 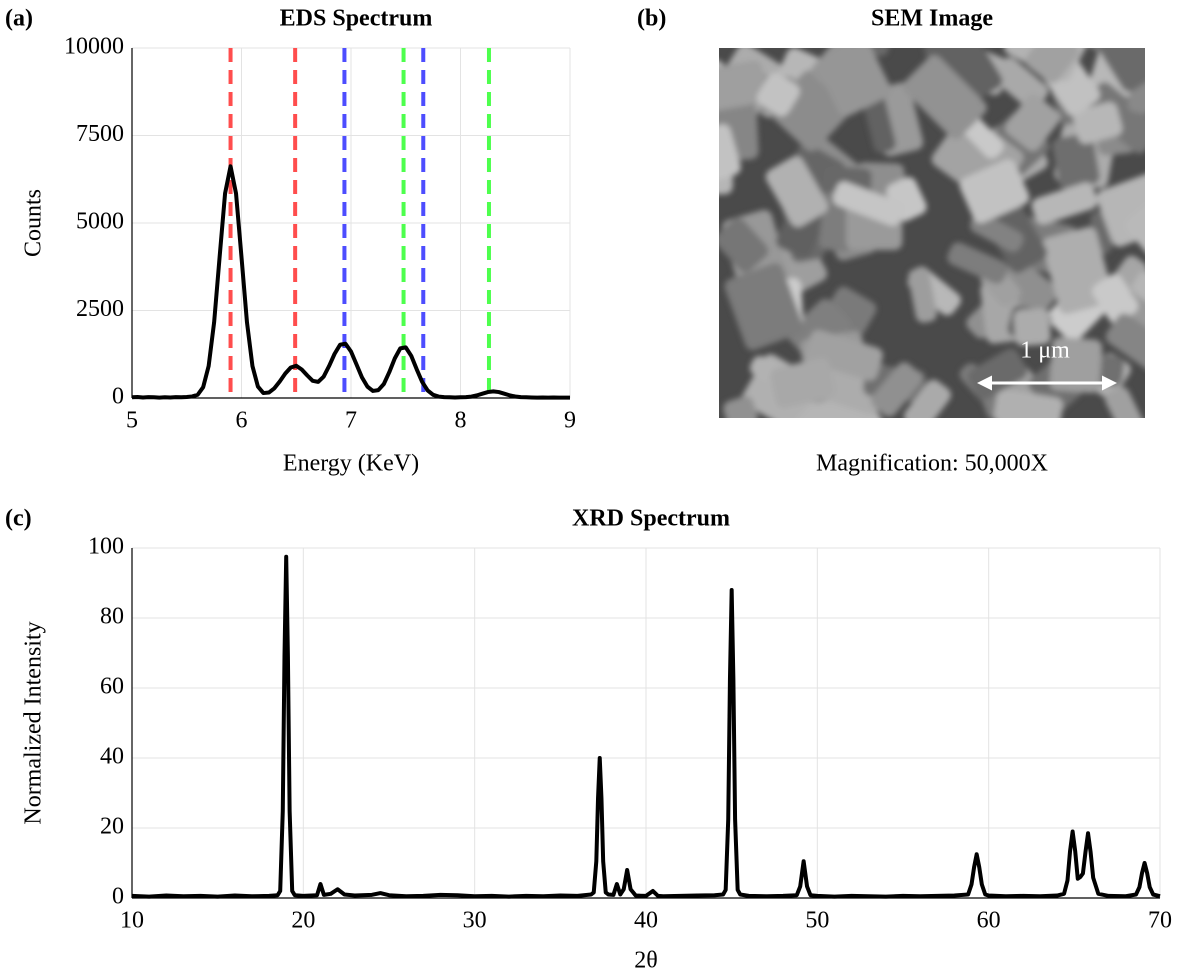 What do you see at coordinates (651, 19) in the screenshot?
I see `panel-label: (b)` at bounding box center [651, 19].